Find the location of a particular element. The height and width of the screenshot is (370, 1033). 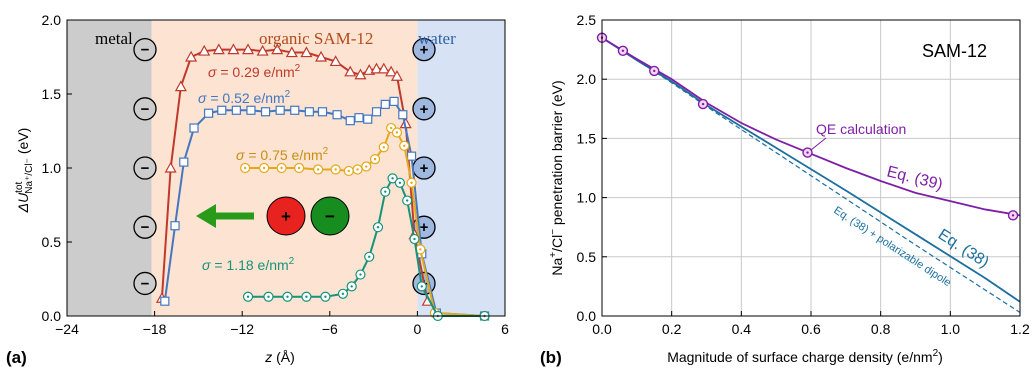

metal-label: metal is located at coordinates (114, 38).